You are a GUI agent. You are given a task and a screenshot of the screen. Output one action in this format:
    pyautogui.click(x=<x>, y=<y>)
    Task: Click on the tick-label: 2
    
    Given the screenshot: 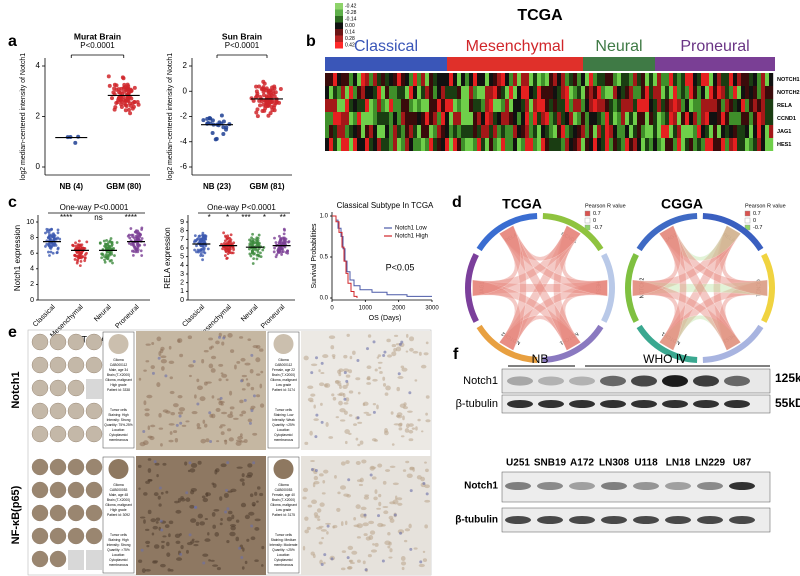 What is the action you would take?
    pyautogui.click(x=182, y=283)
    